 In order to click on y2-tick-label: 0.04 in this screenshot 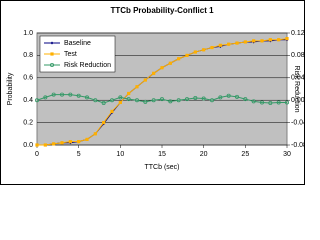, I will do `click(298, 78)`.